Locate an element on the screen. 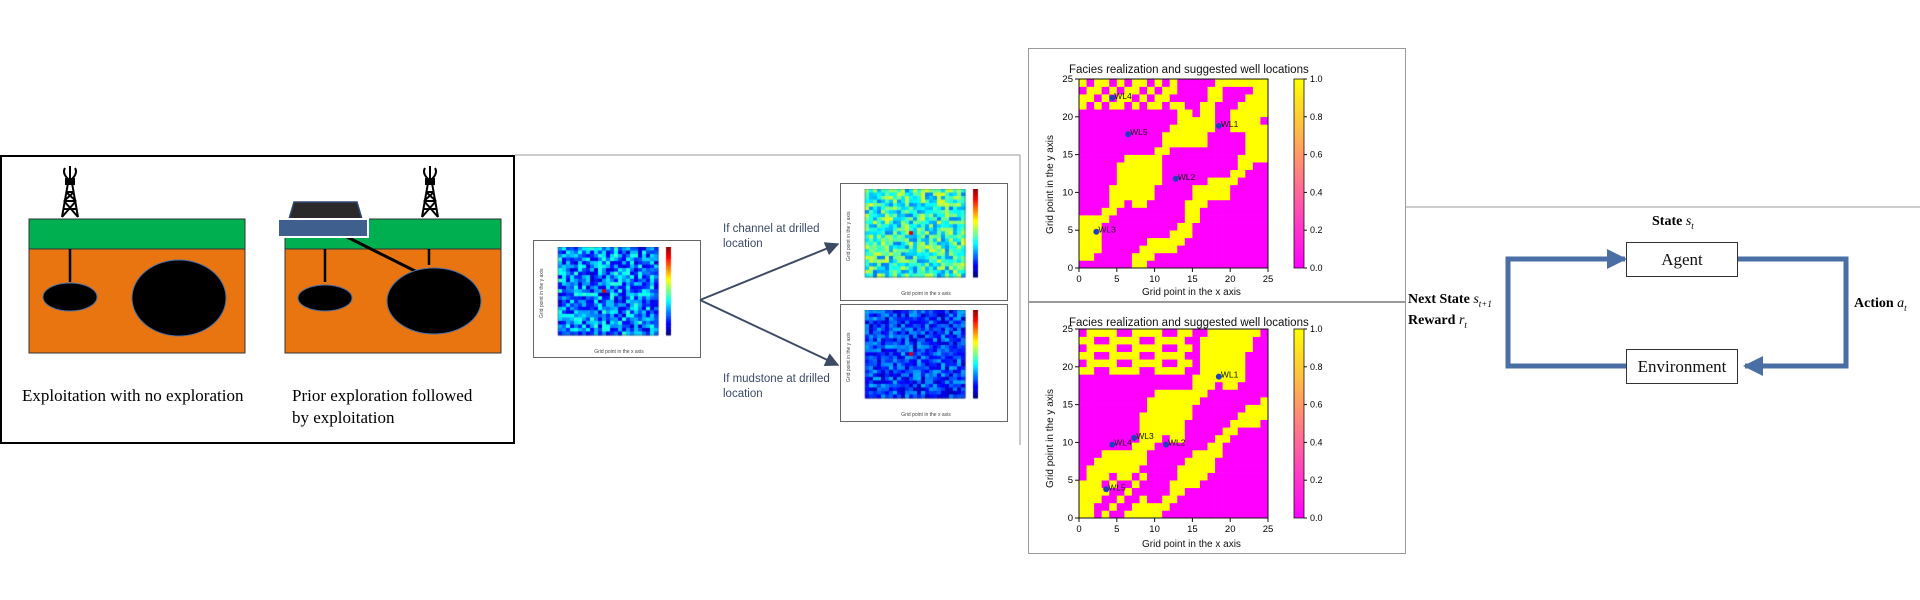  arrow-to-mudstone is located at coordinates (769, 332).